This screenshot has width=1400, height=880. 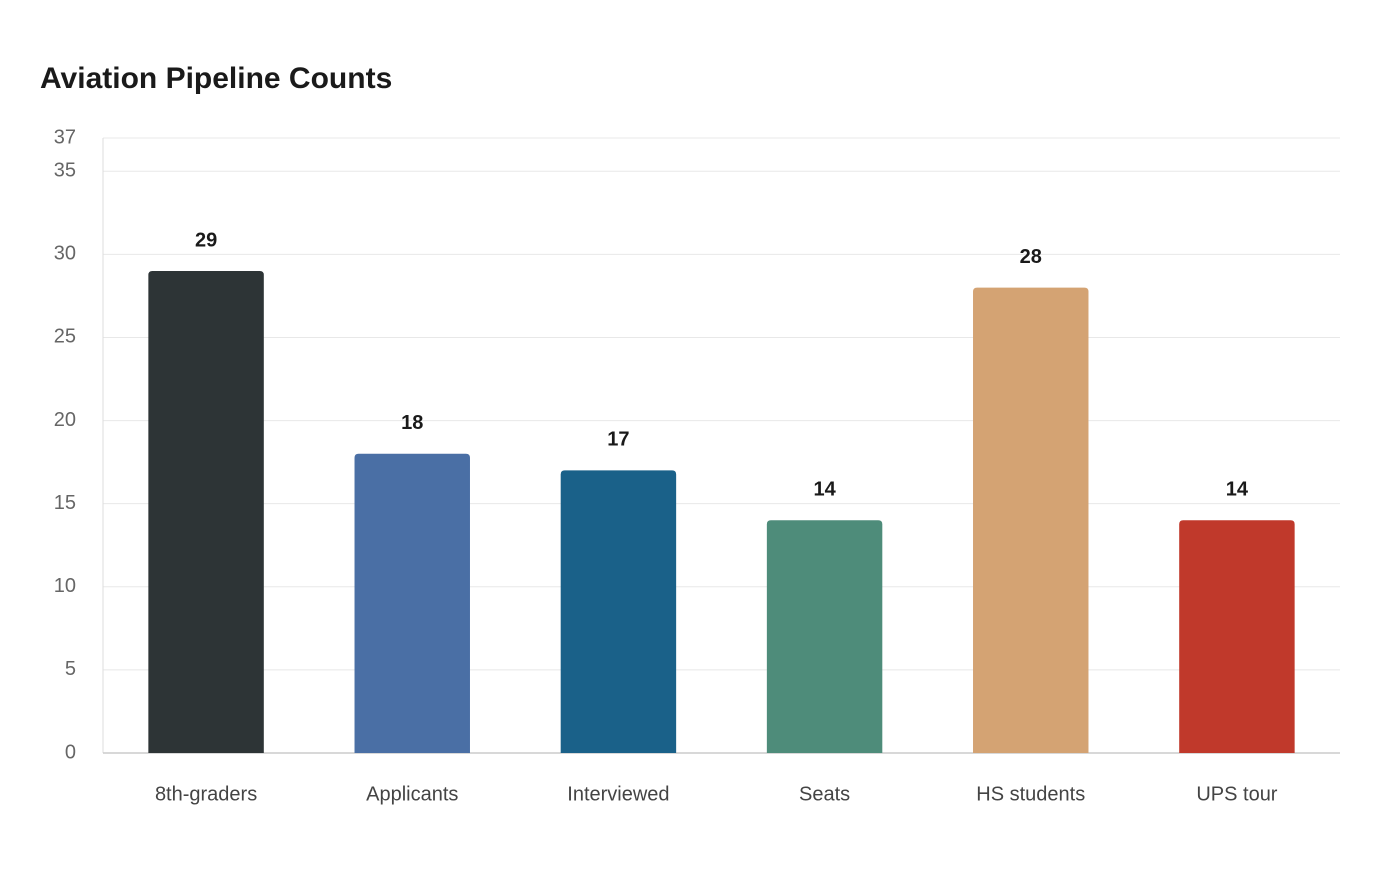 What do you see at coordinates (216, 78) in the screenshot?
I see `chart-title: Aviation Pipeline Counts` at bounding box center [216, 78].